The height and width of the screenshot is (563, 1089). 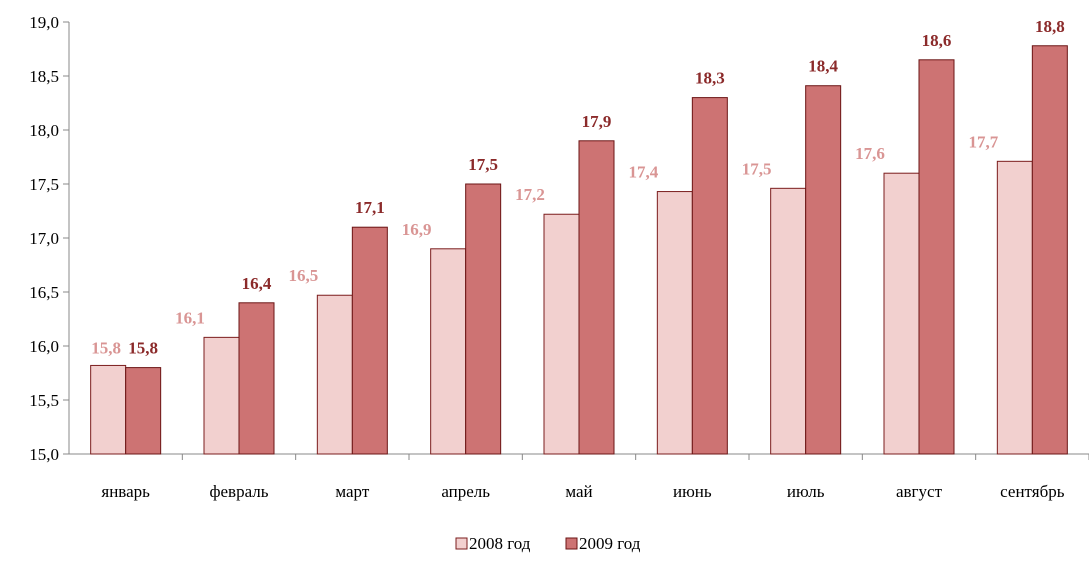 What do you see at coordinates (257, 283) in the screenshot?
I see `data-label-2009: 16,4` at bounding box center [257, 283].